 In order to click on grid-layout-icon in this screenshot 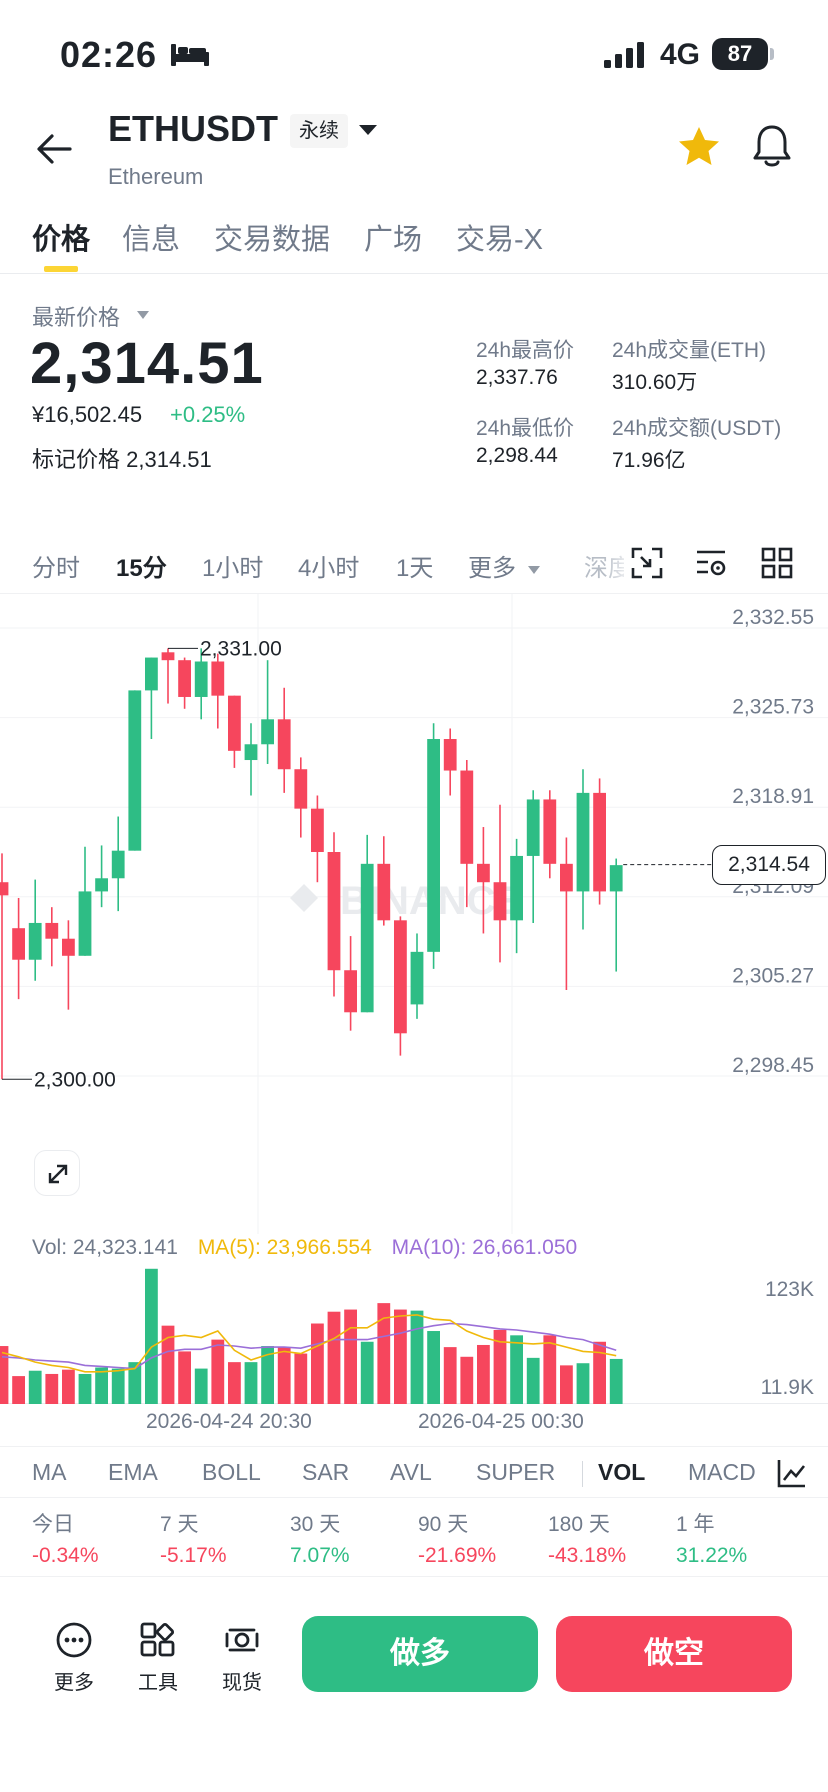, I will do `click(777, 563)`.